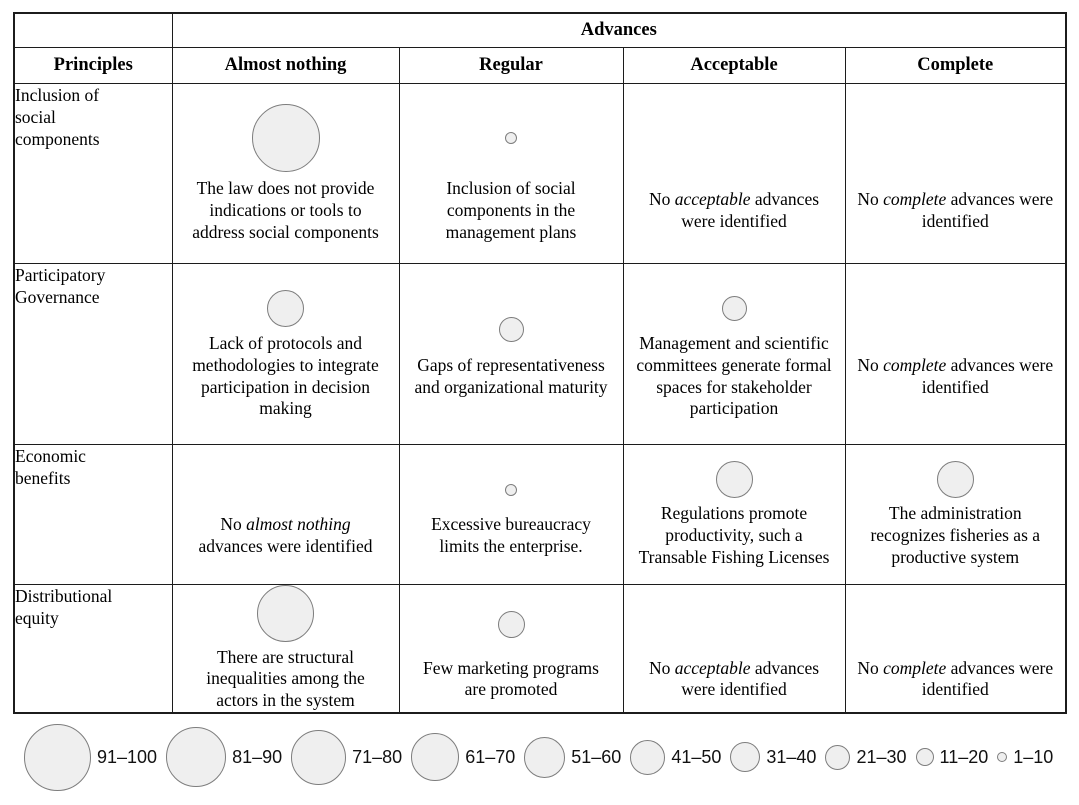  I want to click on legend-label: 41–50, so click(696, 756).